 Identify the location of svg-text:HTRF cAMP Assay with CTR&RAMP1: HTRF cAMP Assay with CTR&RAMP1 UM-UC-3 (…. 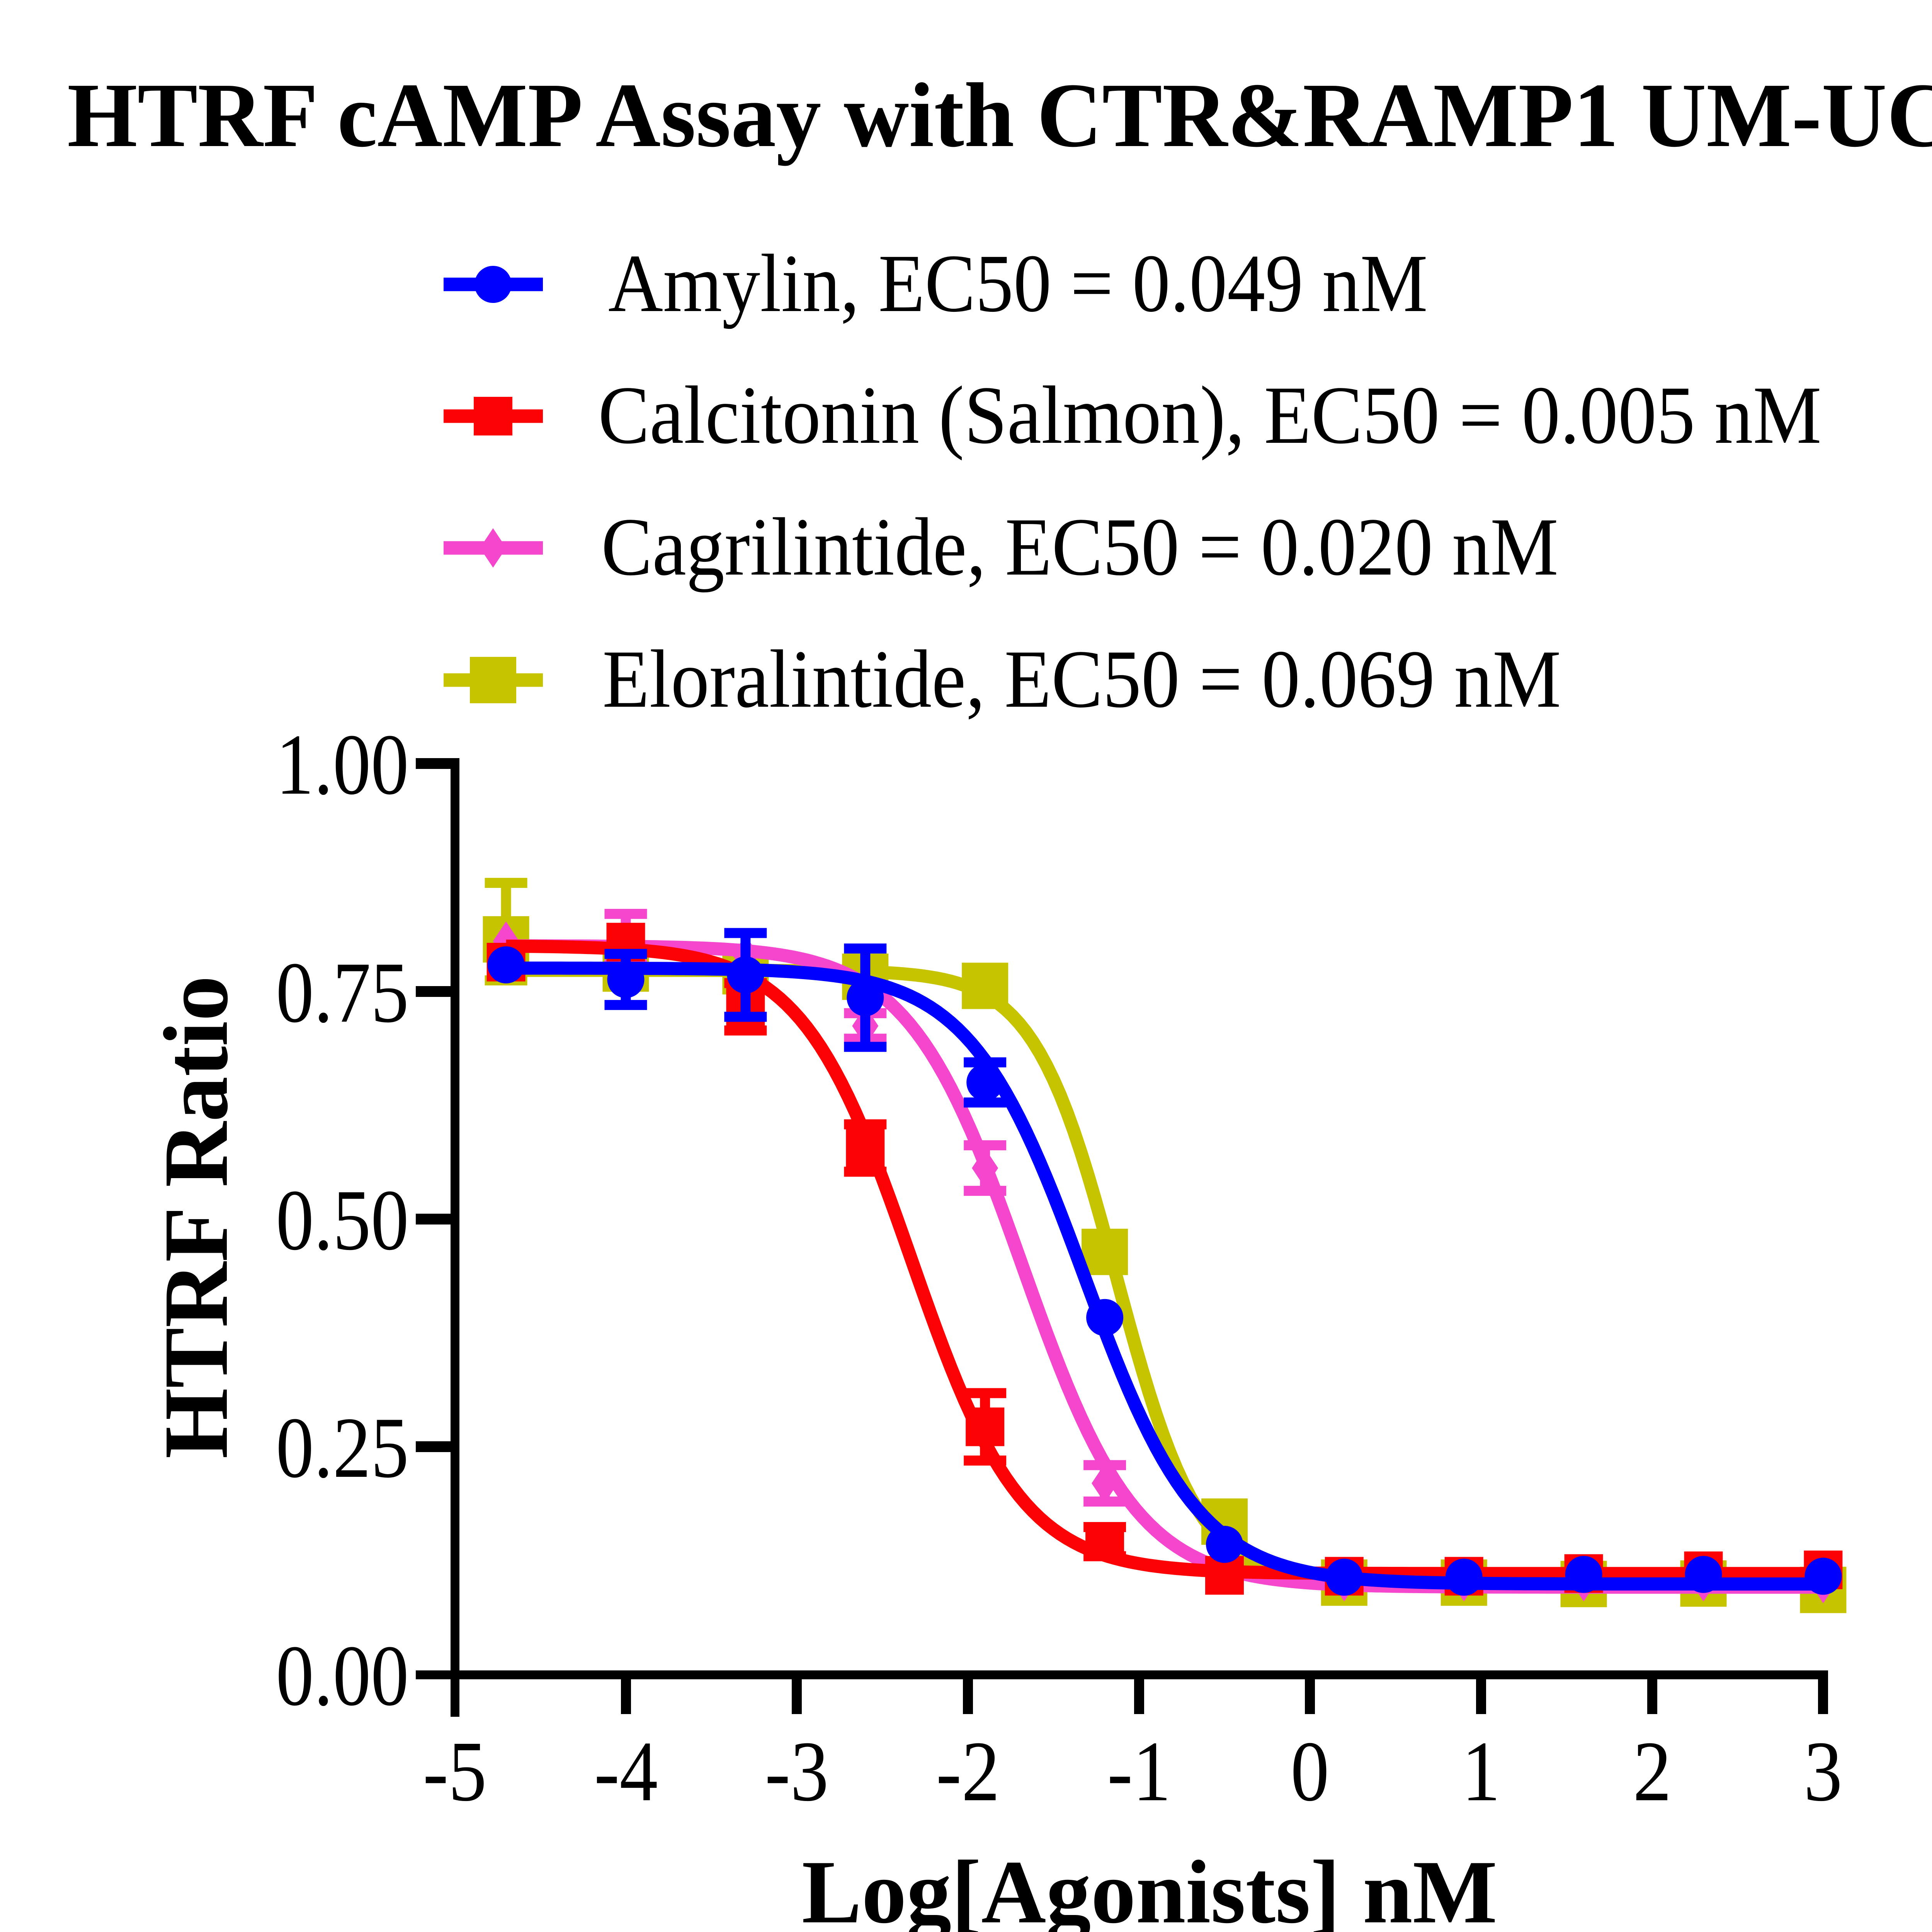
(999, 116).